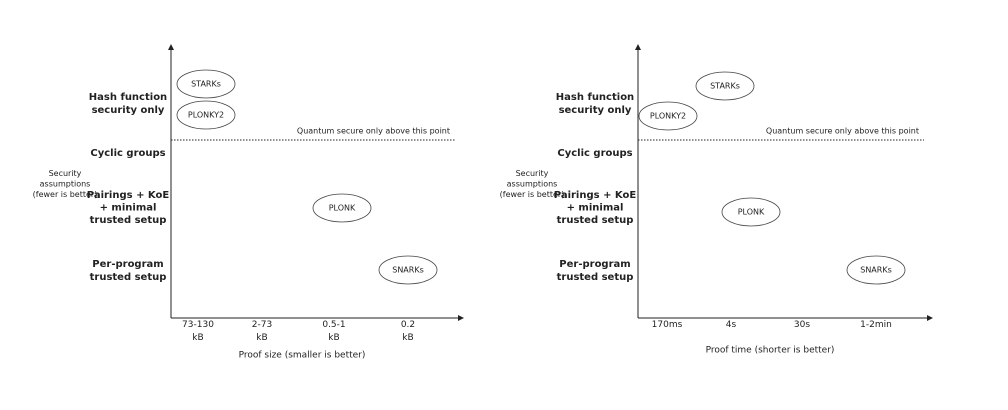 The height and width of the screenshot is (410, 1008). What do you see at coordinates (198, 325) in the screenshot?
I see `x-label-line: 73-130` at bounding box center [198, 325].